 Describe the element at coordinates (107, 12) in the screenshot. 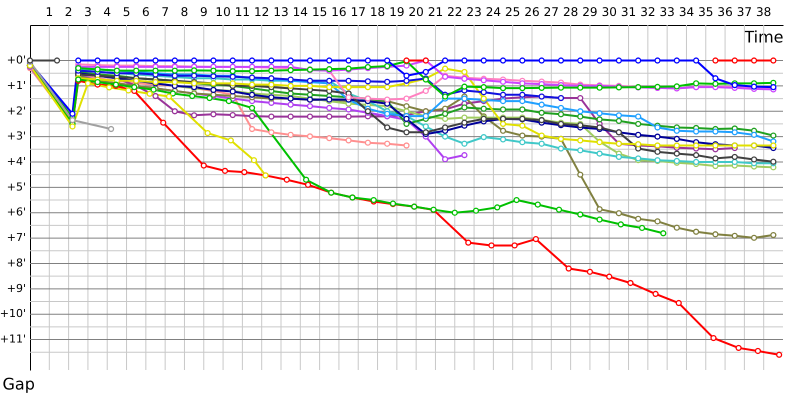

I see `x-tick-label: 4` at that location.